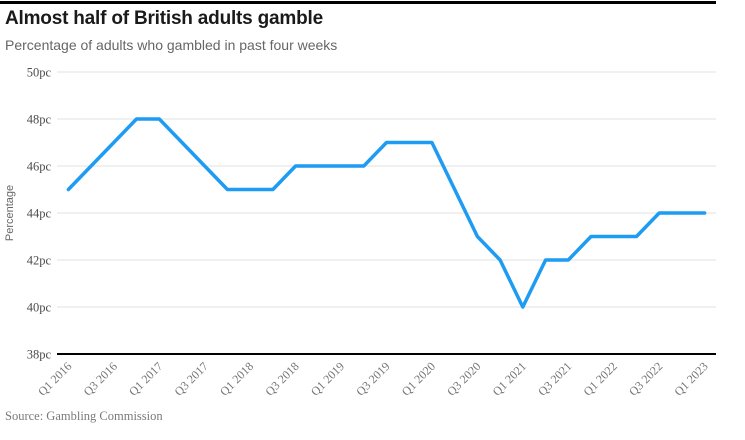  Describe the element at coordinates (690, 378) in the screenshot. I see `x-tick-label: Q1 2023` at that location.